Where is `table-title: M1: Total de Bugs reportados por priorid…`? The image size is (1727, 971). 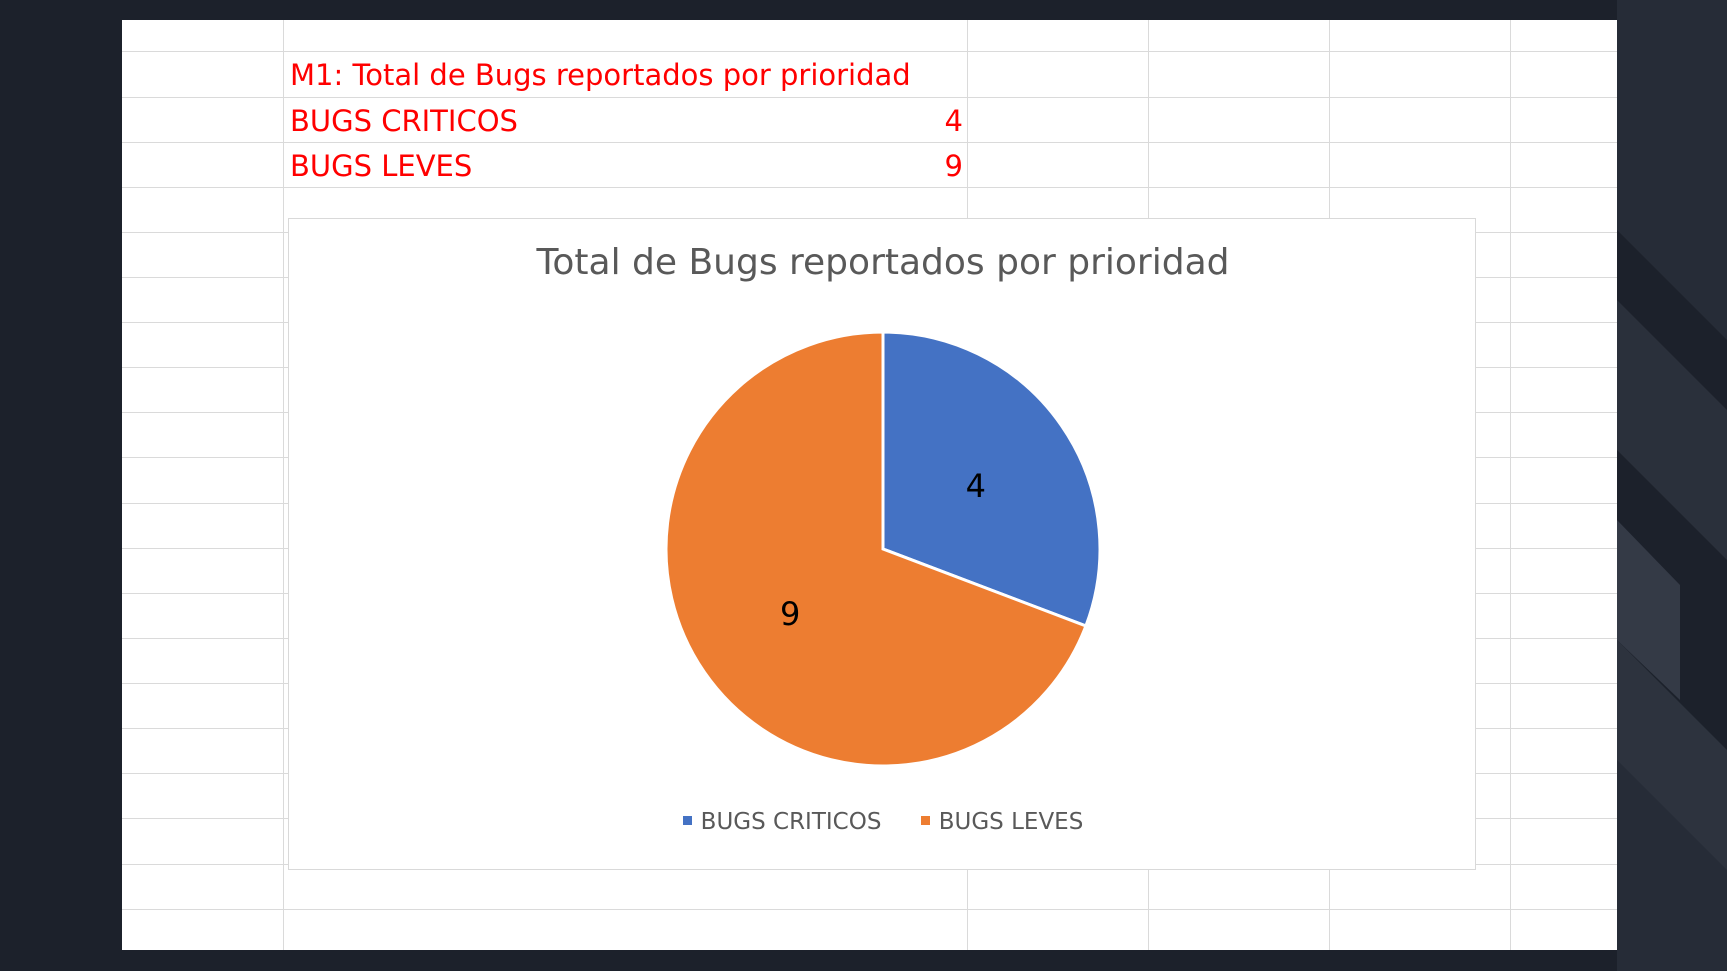 table-title: M1: Total de Bugs reportados por priorid… is located at coordinates (600, 75).